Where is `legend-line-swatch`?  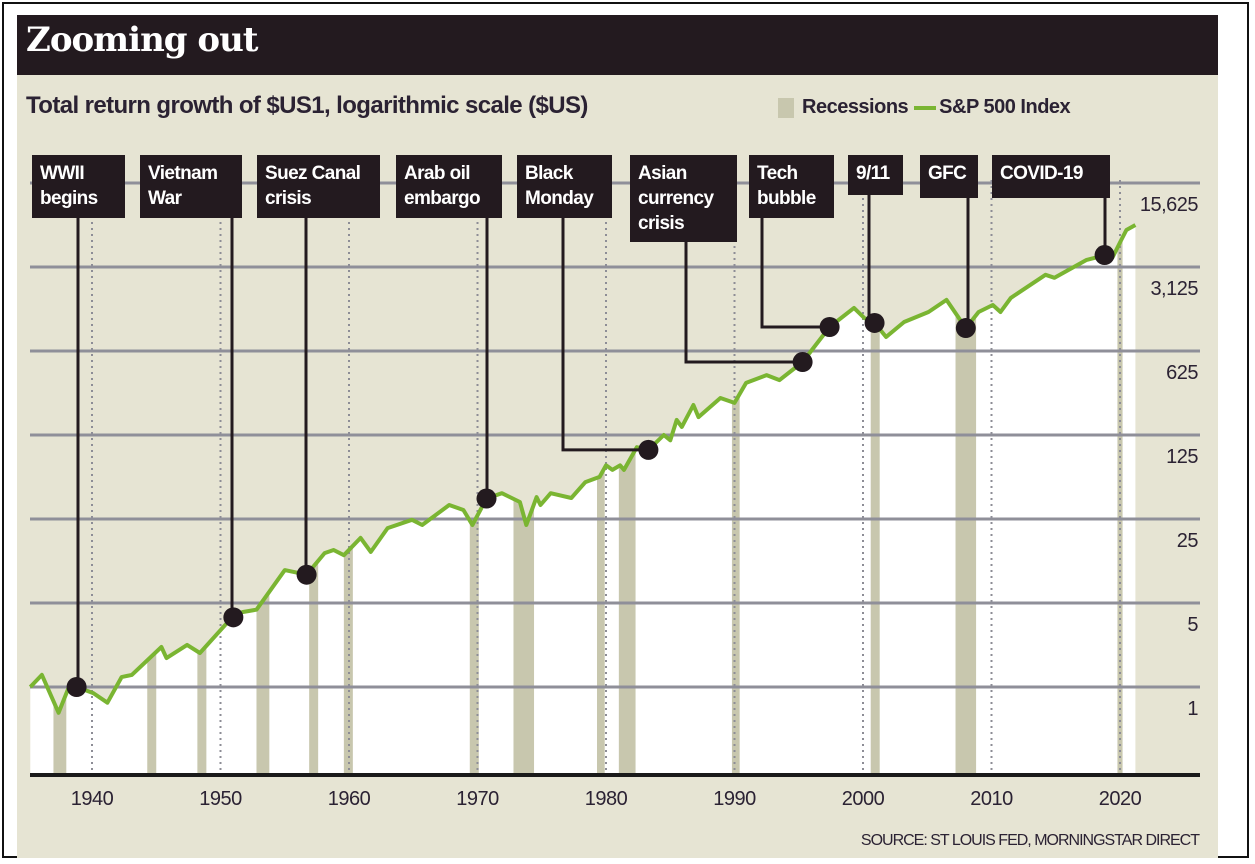
legend-line-swatch is located at coordinates (925, 107).